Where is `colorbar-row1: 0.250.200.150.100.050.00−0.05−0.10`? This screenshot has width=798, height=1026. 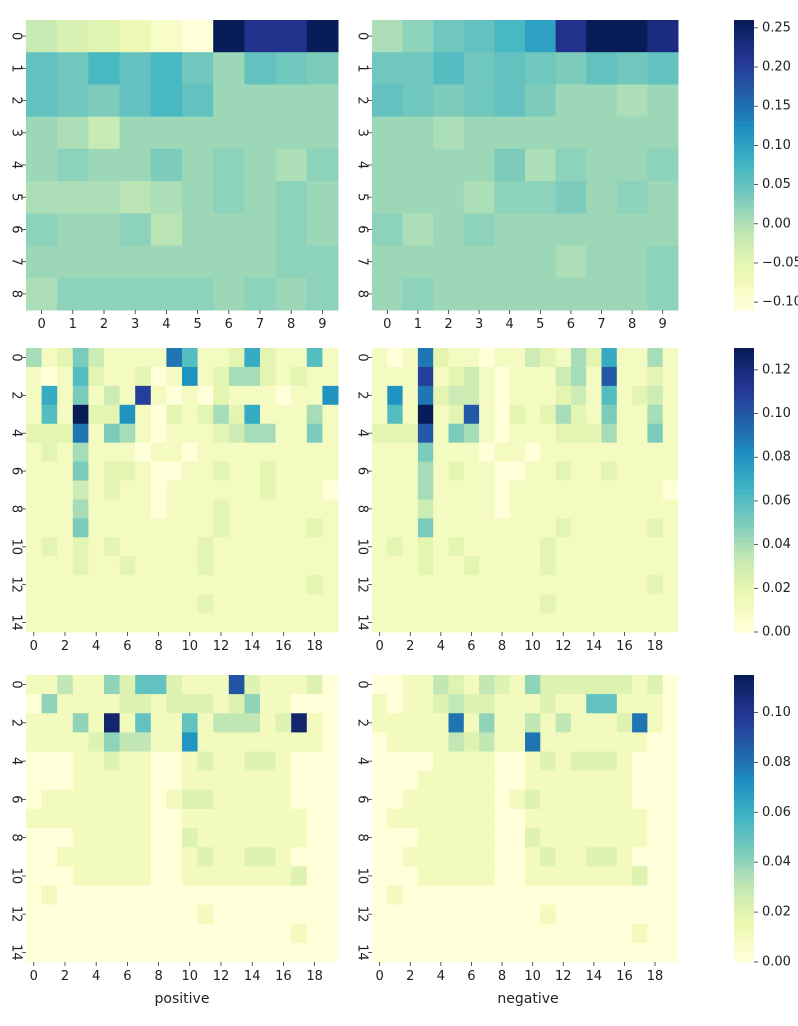
colorbar-row1: 0.250.200.150.100.050.00−0.05−0.10 is located at coordinates (766, 165).